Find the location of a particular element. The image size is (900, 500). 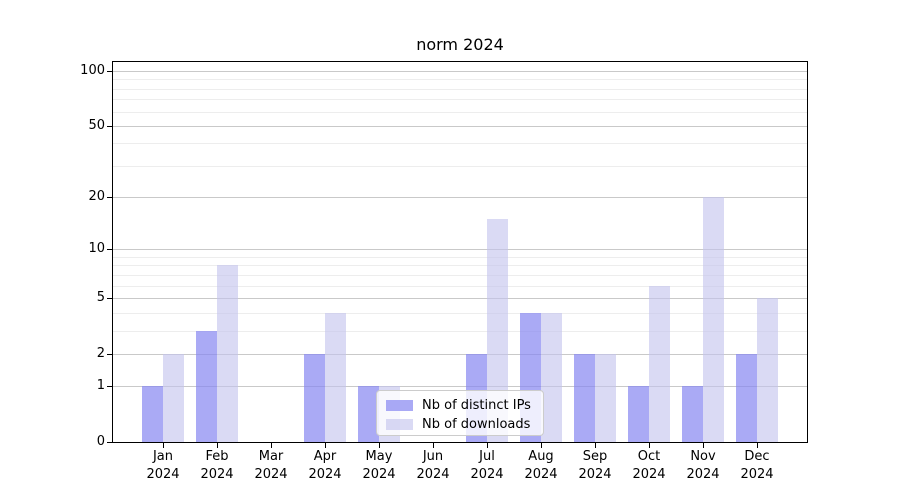

y-tick-label: 5 is located at coordinates (100, 297).